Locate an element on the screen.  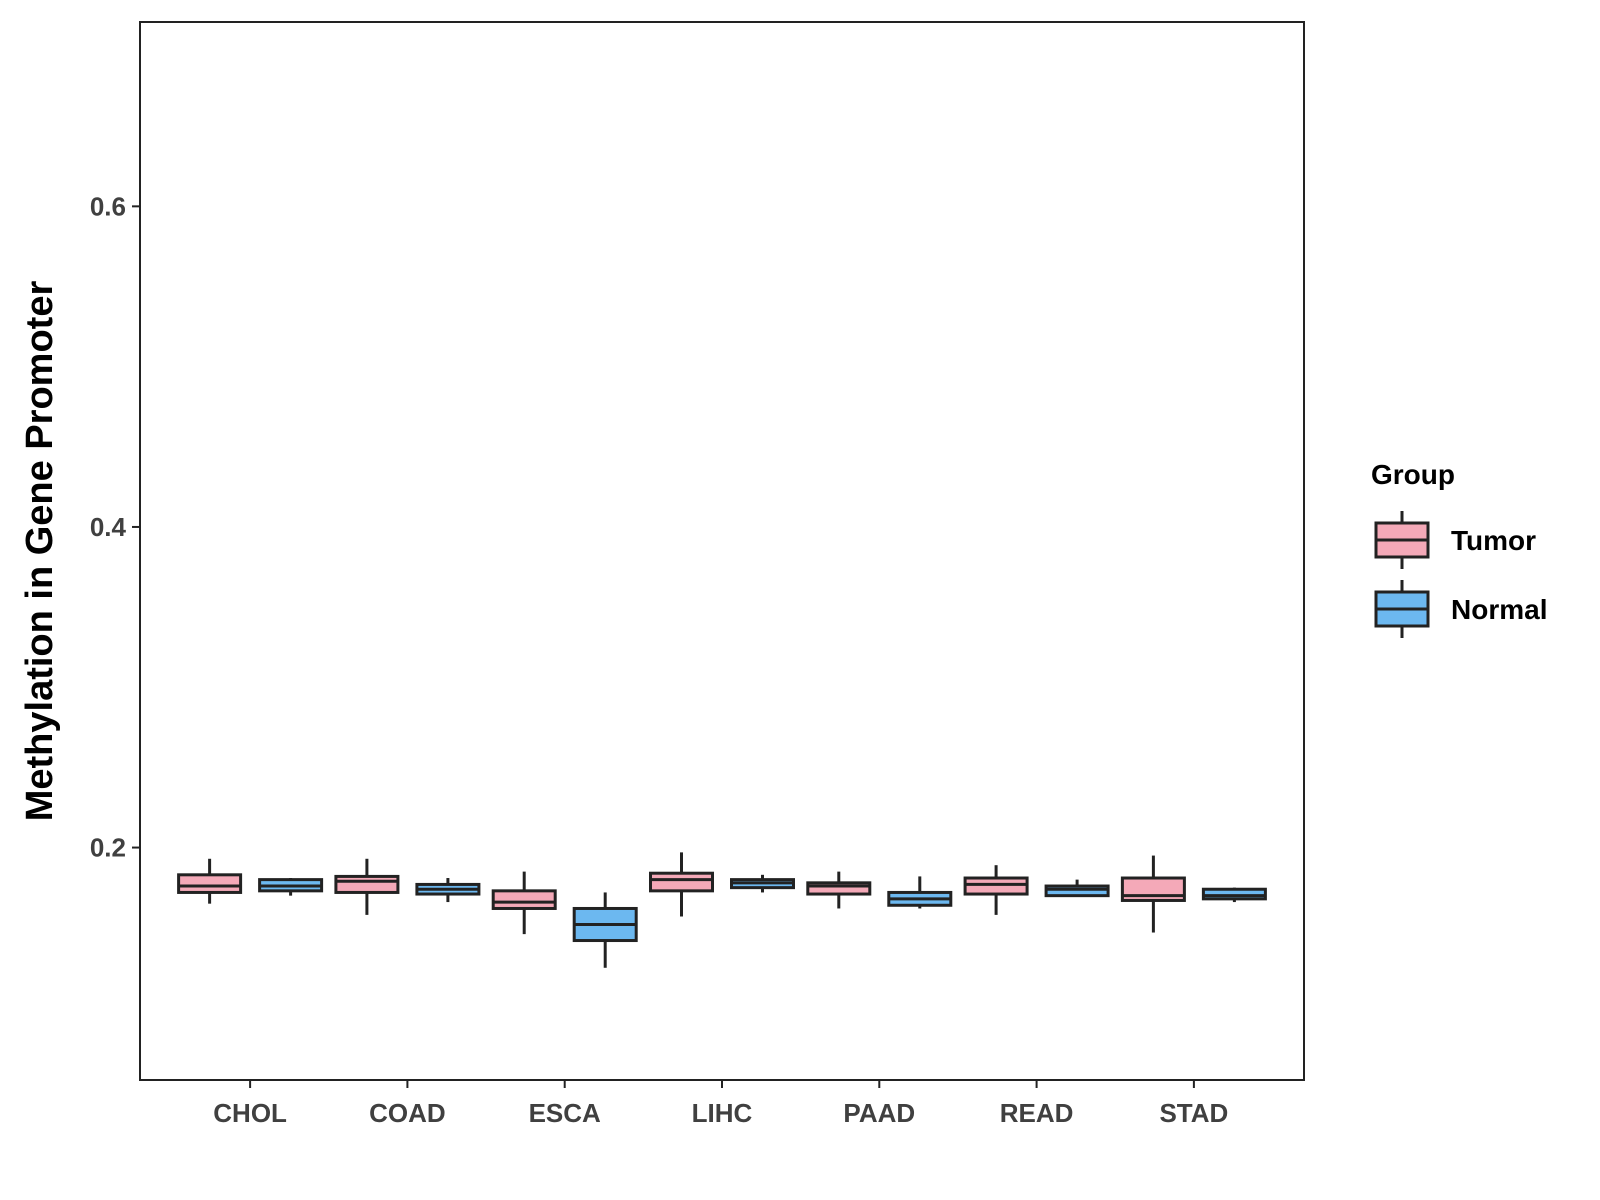
legend-item-tumor: Tumor is located at coordinates (1455, 540).